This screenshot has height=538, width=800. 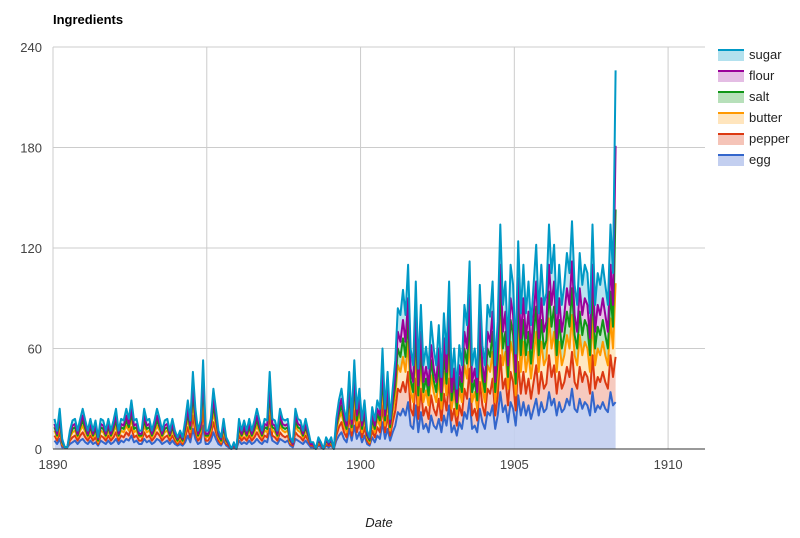 I want to click on x-tick-label: 1895, so click(x=206, y=464).